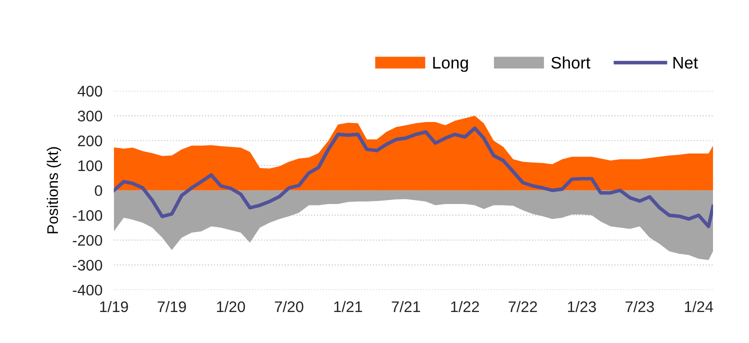 The height and width of the screenshot is (343, 749). What do you see at coordinates (640, 306) in the screenshot?
I see `x-tick-label: 7/23` at bounding box center [640, 306].